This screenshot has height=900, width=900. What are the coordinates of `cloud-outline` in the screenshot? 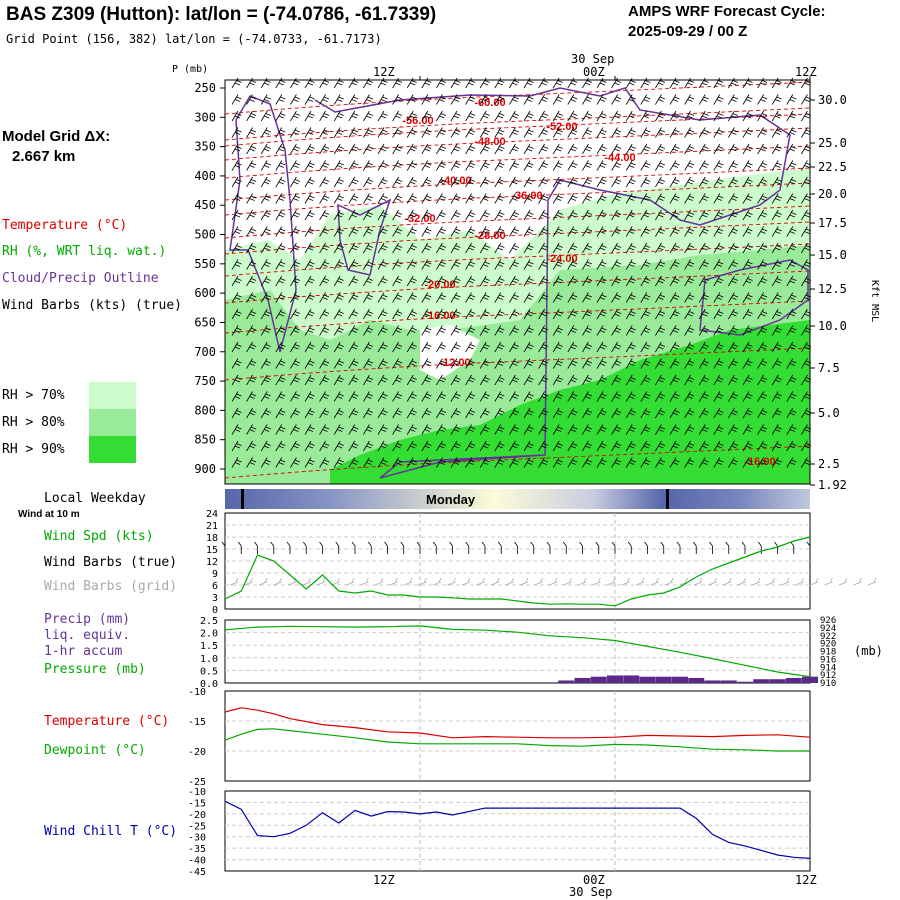 It's located at (364, 237).